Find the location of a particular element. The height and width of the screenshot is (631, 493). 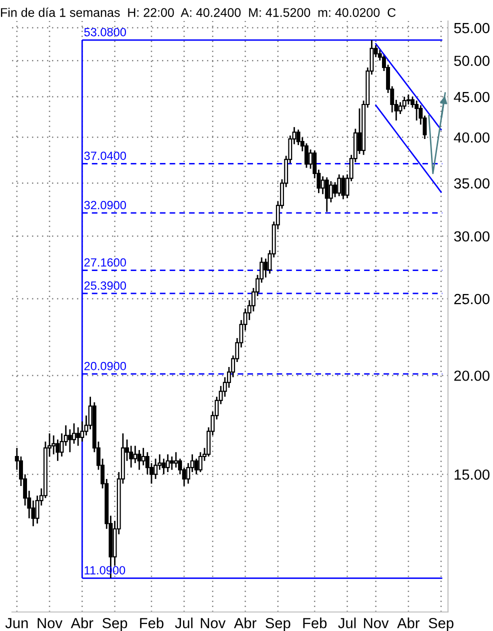

y-tick-label: 45.00 is located at coordinates (472, 97).